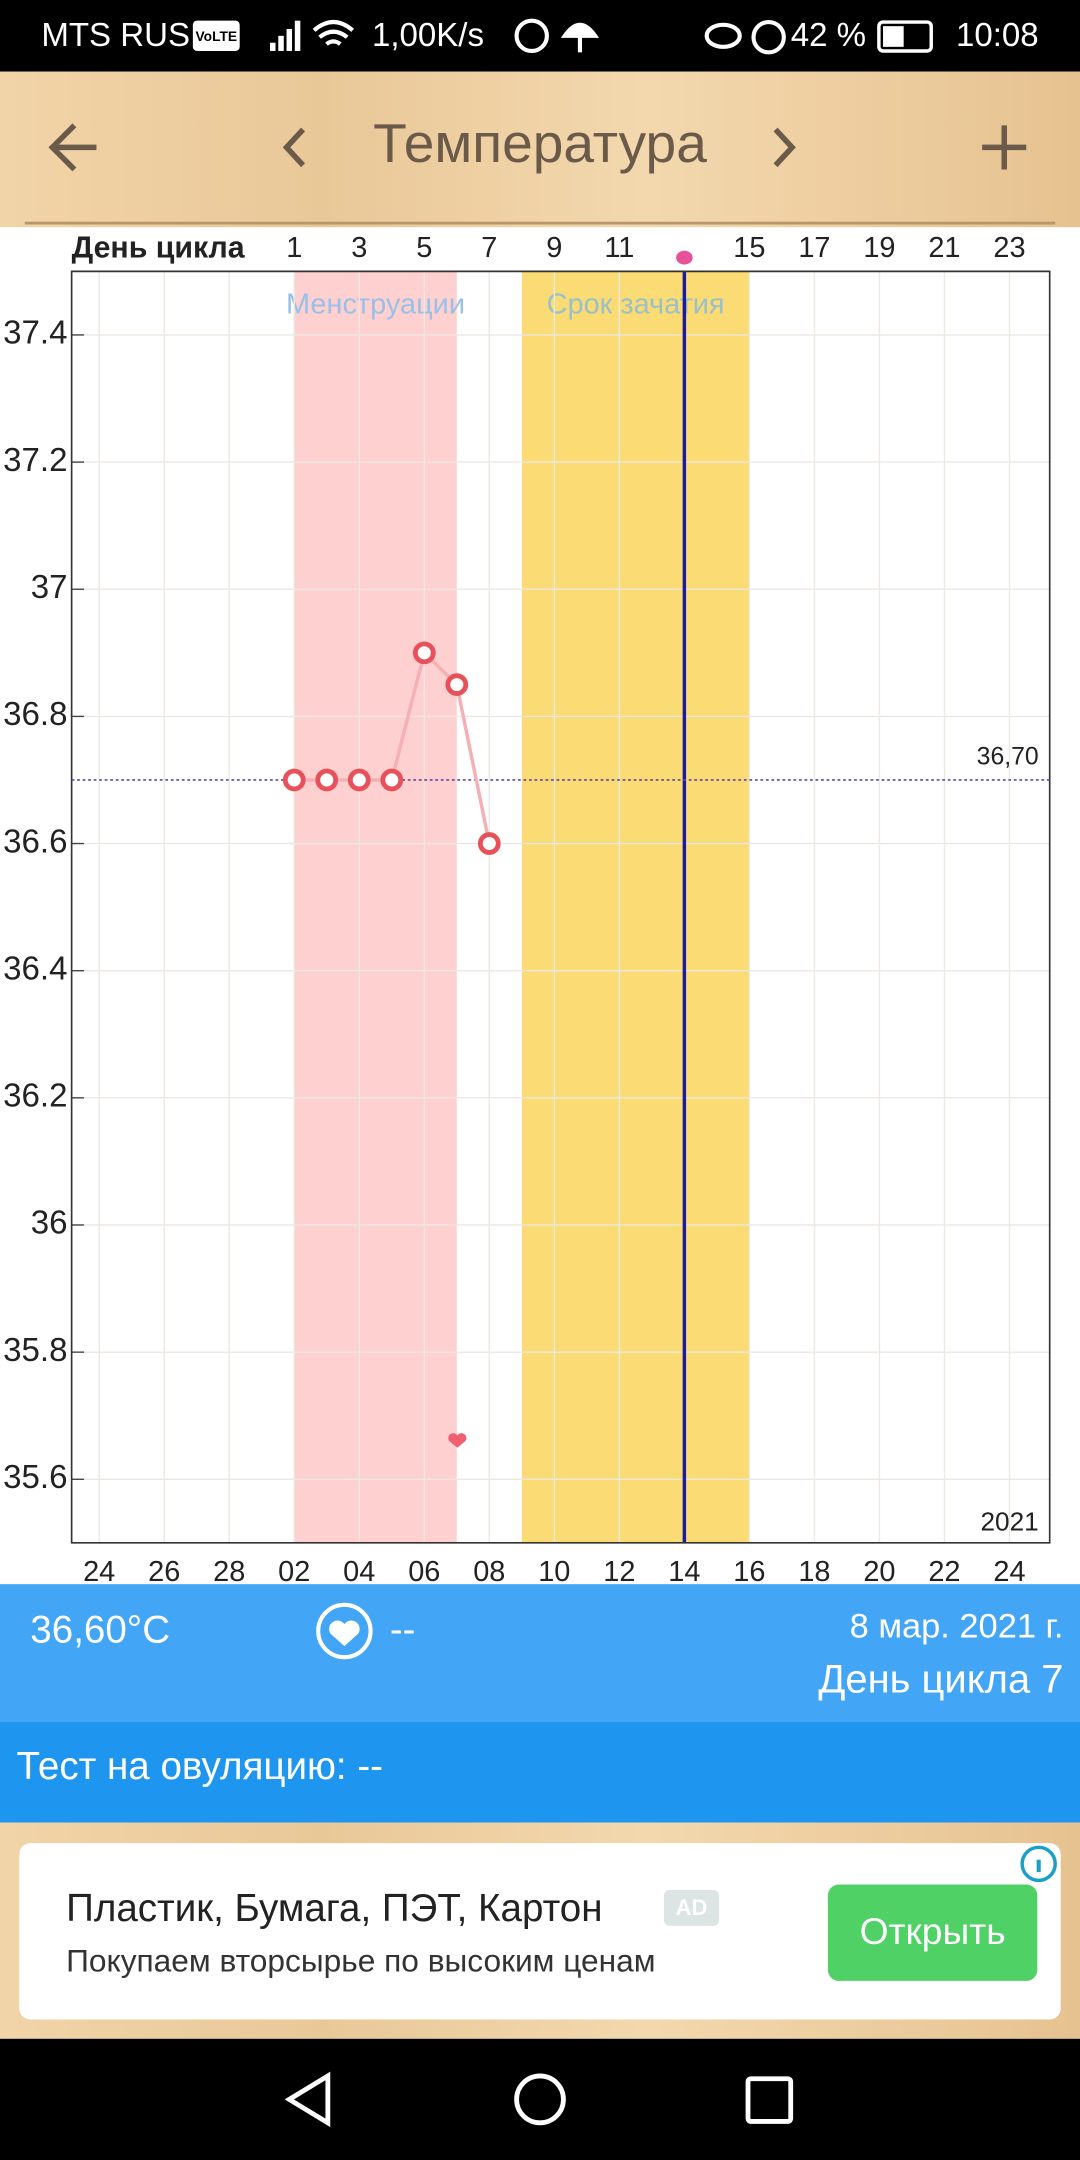 The image size is (1080, 2160). What do you see at coordinates (784, 147) in the screenshot?
I see `next-button` at bounding box center [784, 147].